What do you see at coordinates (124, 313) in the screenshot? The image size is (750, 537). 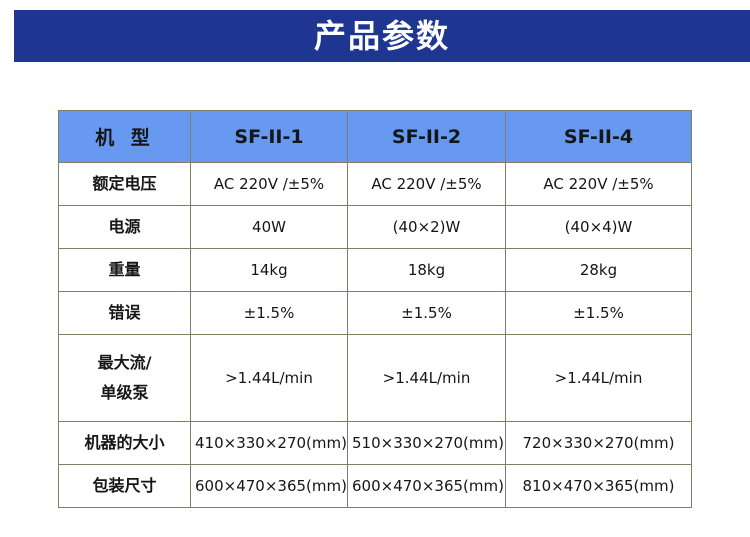 I see `row-label: 错误` at bounding box center [124, 313].